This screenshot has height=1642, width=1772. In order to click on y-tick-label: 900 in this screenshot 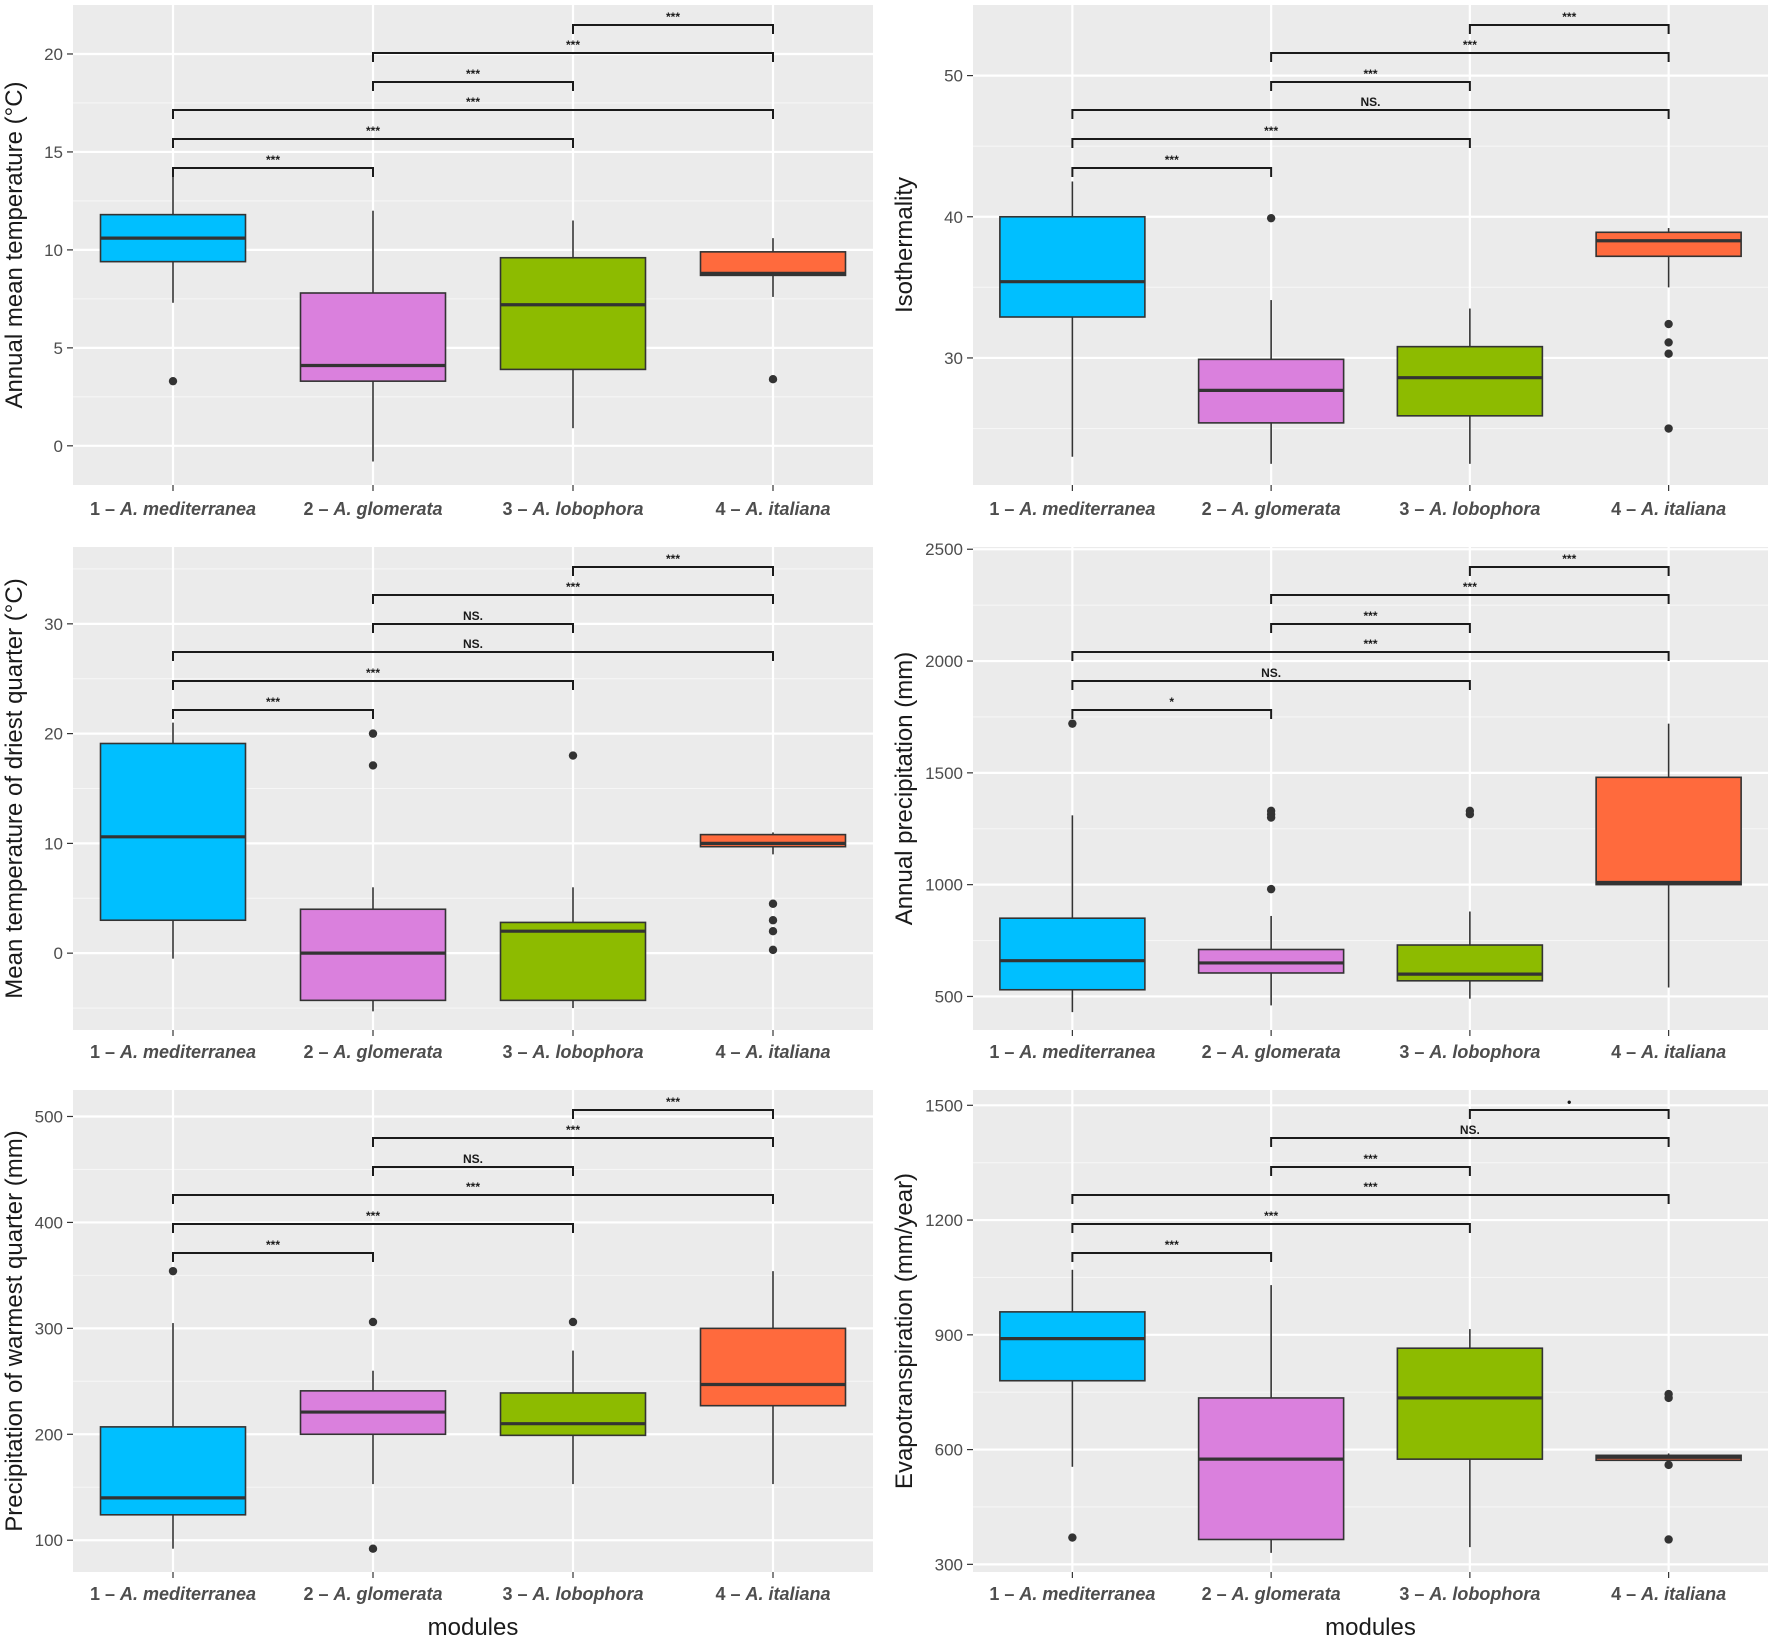, I will do `click(949, 1335)`.